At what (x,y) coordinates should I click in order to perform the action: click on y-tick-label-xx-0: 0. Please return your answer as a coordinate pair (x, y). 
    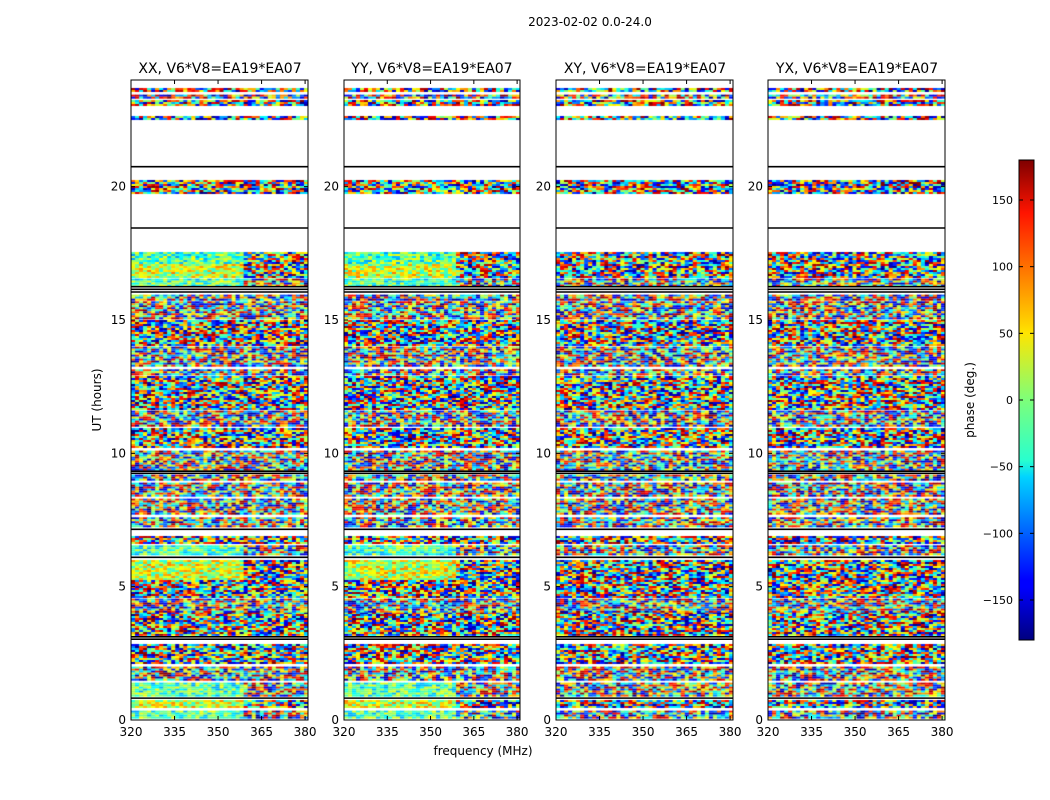
    Looking at the image, I should click on (122, 720).